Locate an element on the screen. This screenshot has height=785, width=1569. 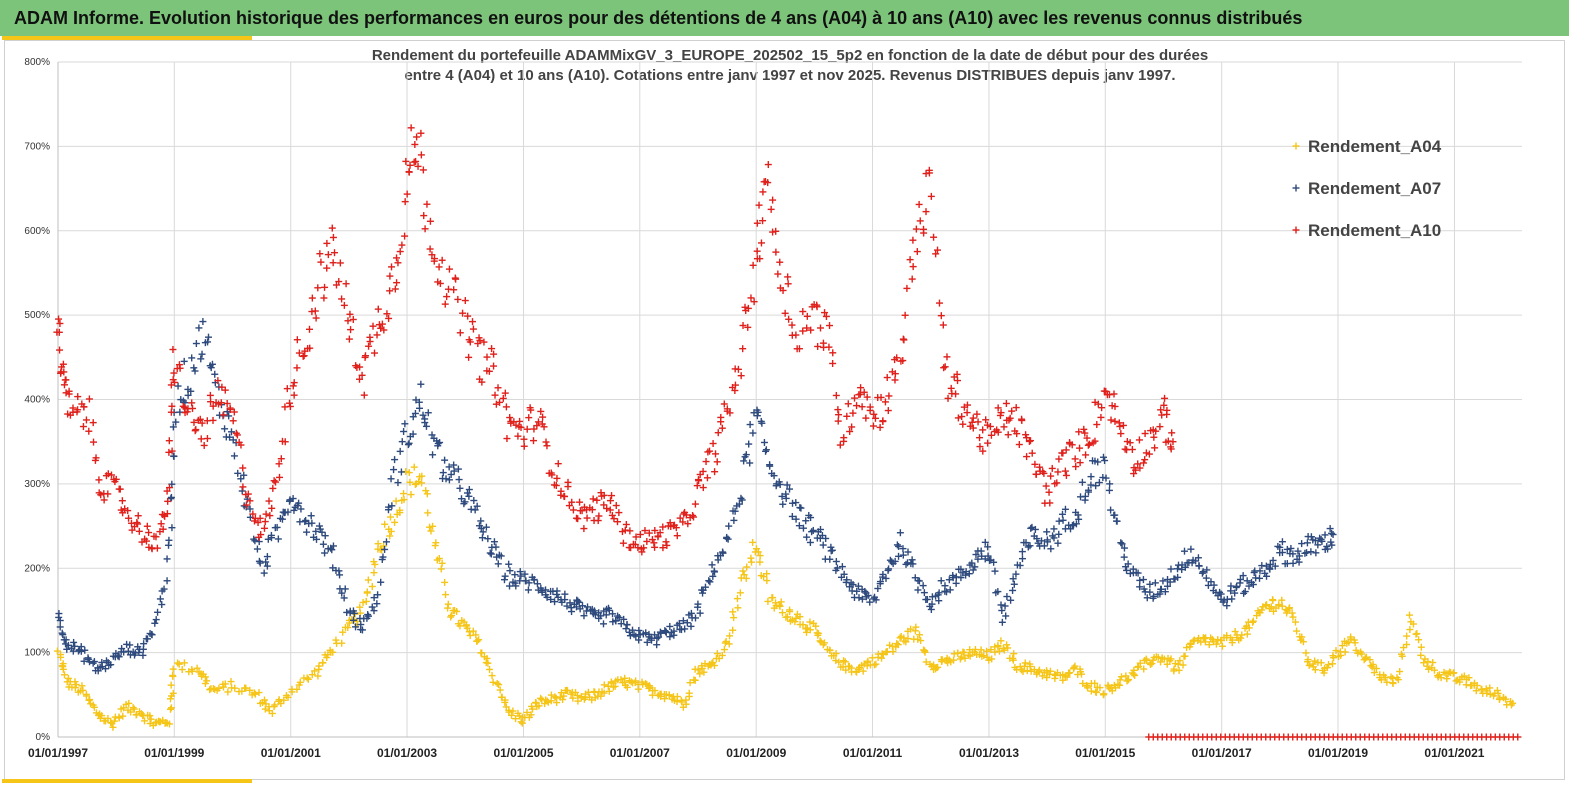
zero-point is located at coordinates (1518, 737).